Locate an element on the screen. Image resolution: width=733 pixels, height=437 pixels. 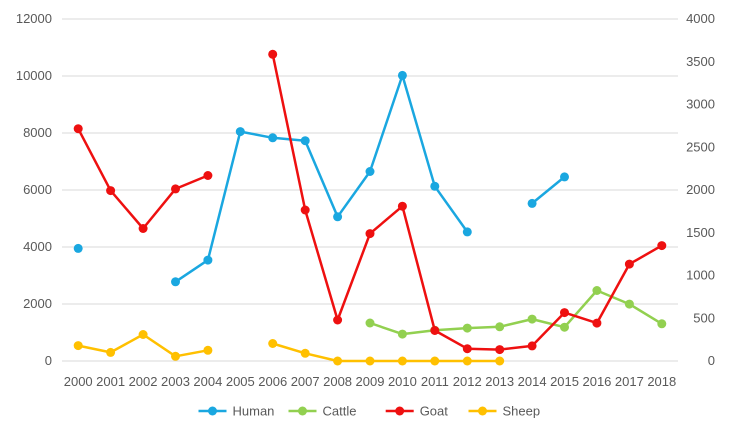
series-line-goat is located at coordinates (143, 178).